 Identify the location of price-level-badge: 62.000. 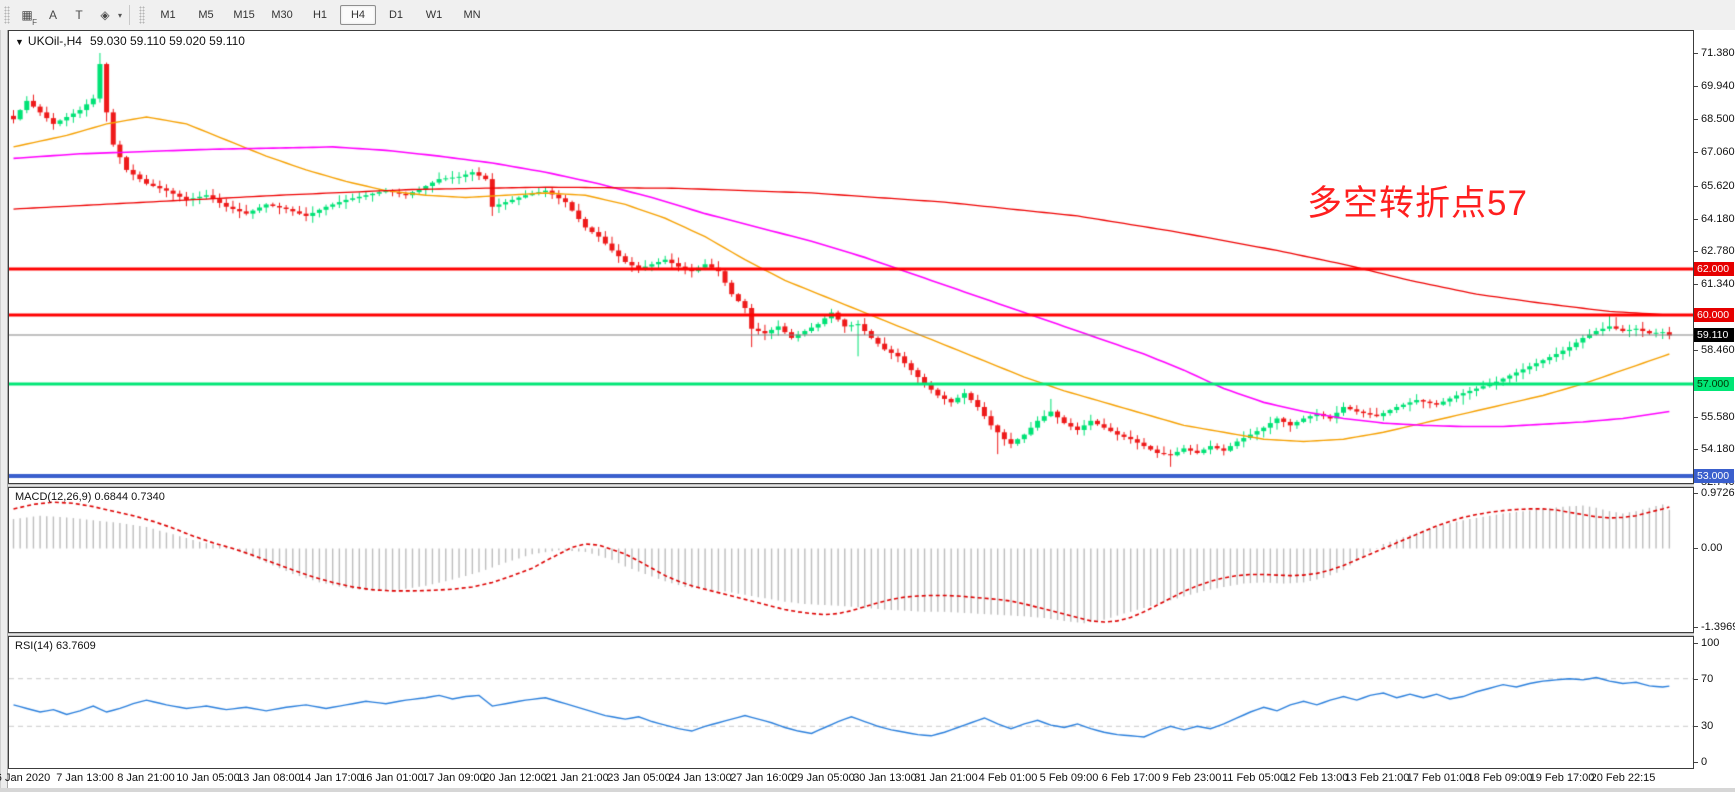
(1714, 269).